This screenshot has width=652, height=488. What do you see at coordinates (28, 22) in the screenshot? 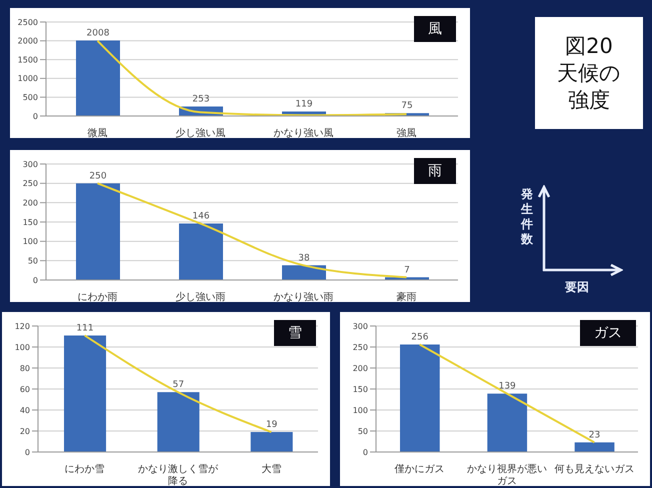
I see `y-tick-label: 2500` at bounding box center [28, 22].